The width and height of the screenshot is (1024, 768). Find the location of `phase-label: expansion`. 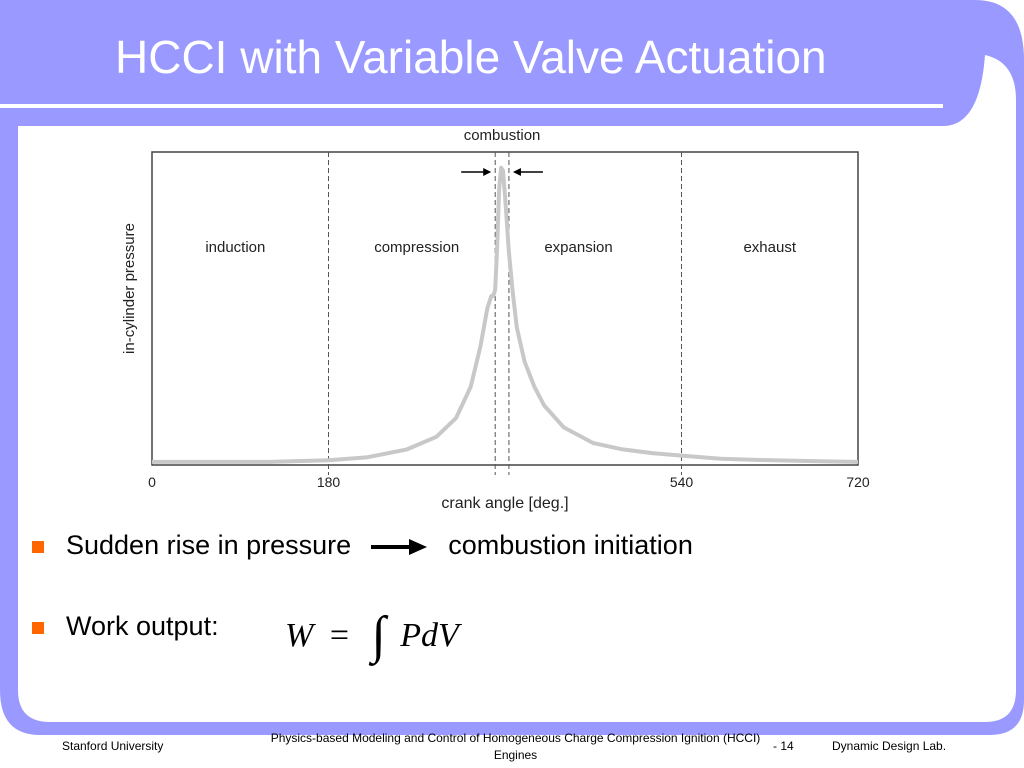

phase-label: expansion is located at coordinates (578, 247).